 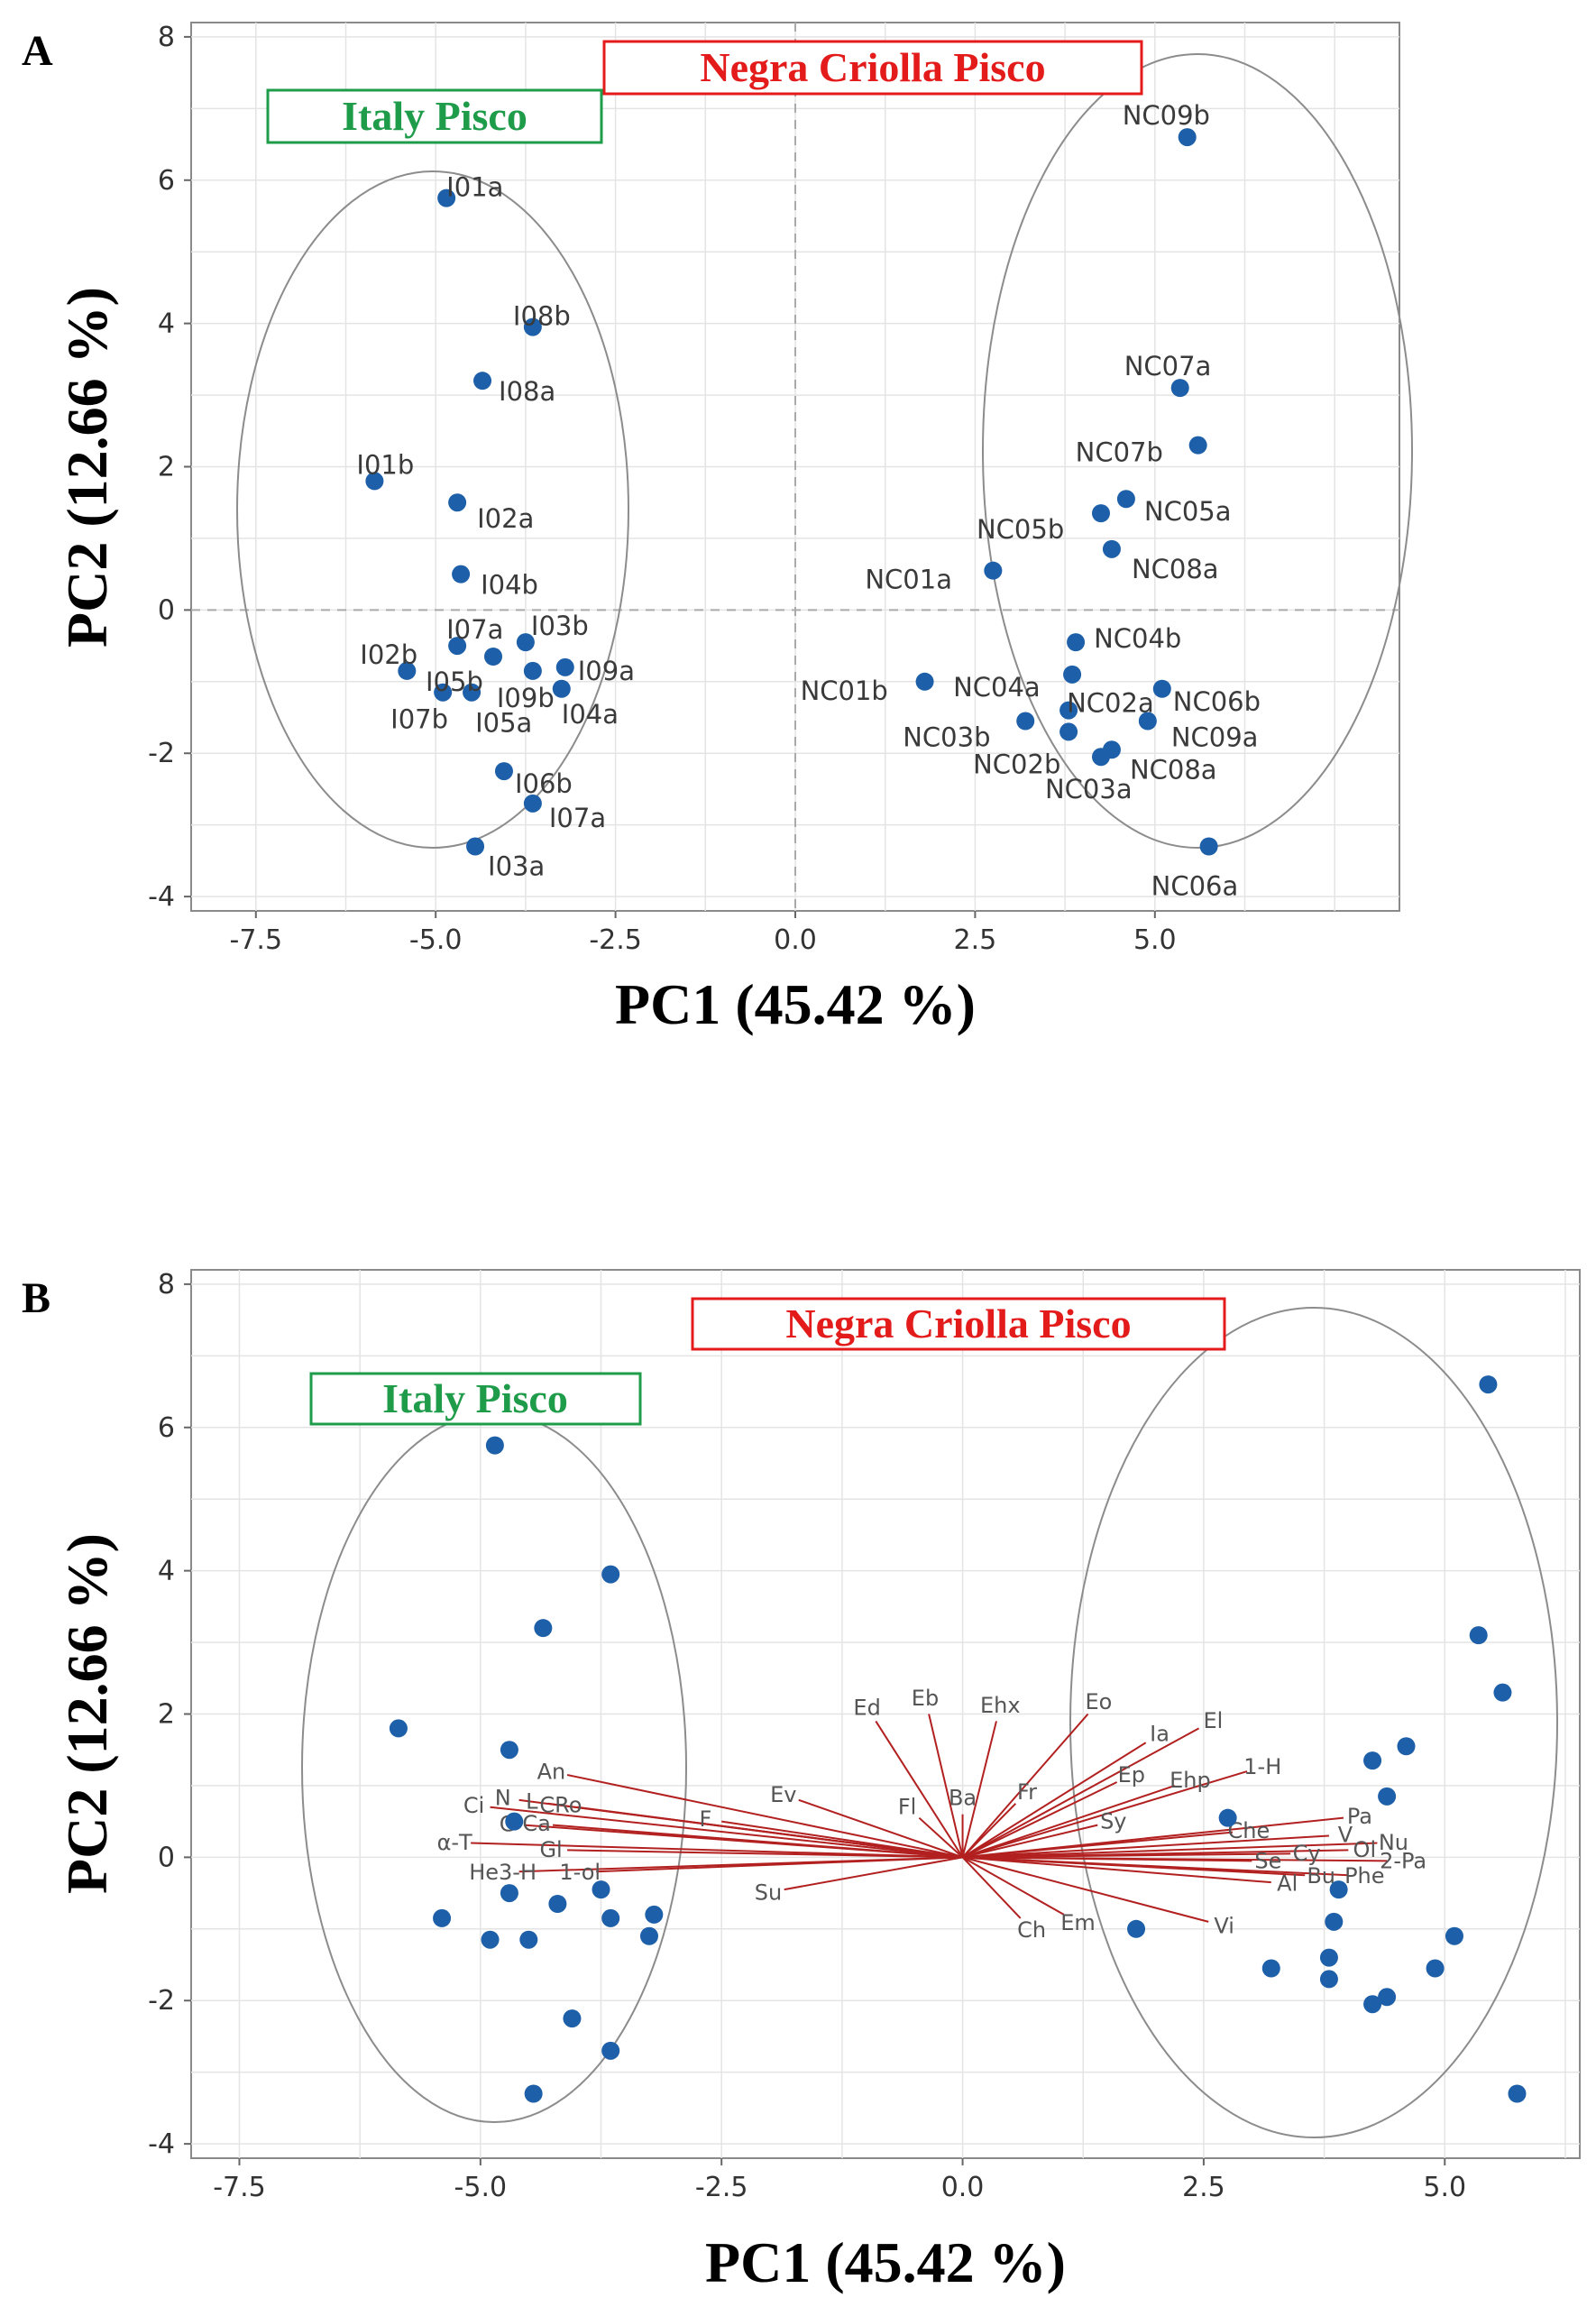 I want to click on panel-b-loading-vectors, so click(x=930, y=1818).